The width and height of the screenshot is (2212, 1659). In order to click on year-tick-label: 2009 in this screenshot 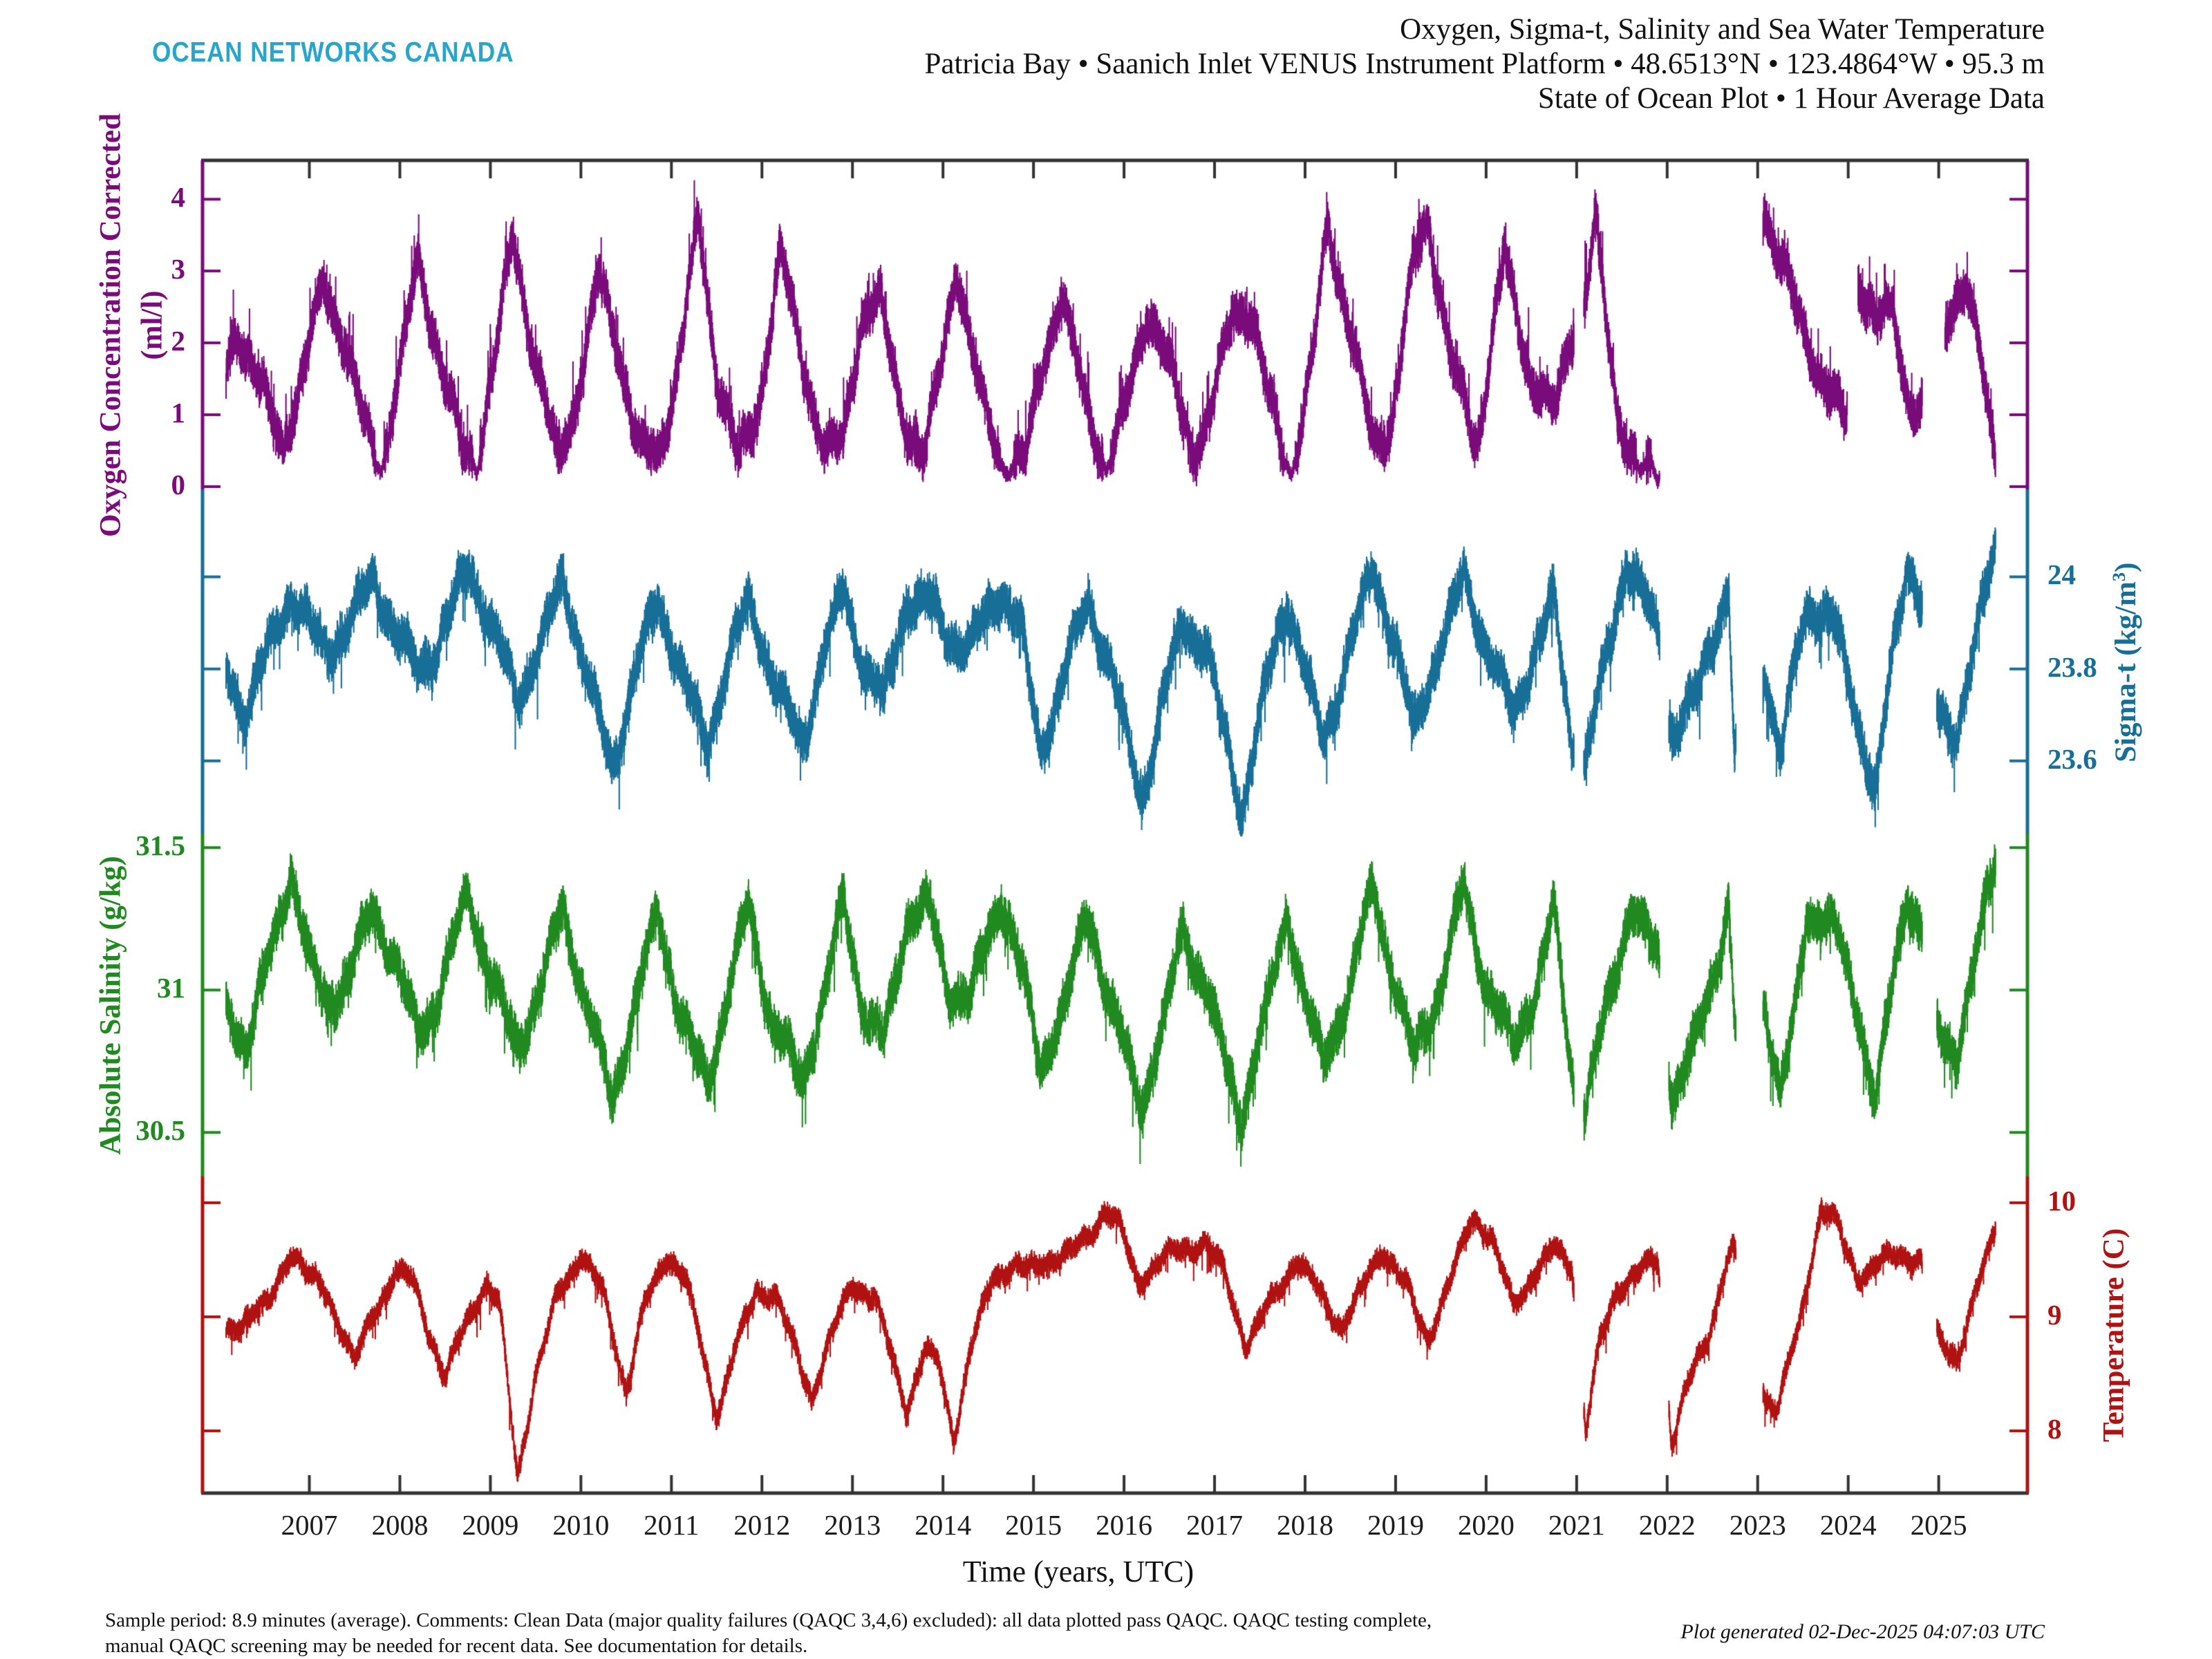, I will do `click(490, 1525)`.